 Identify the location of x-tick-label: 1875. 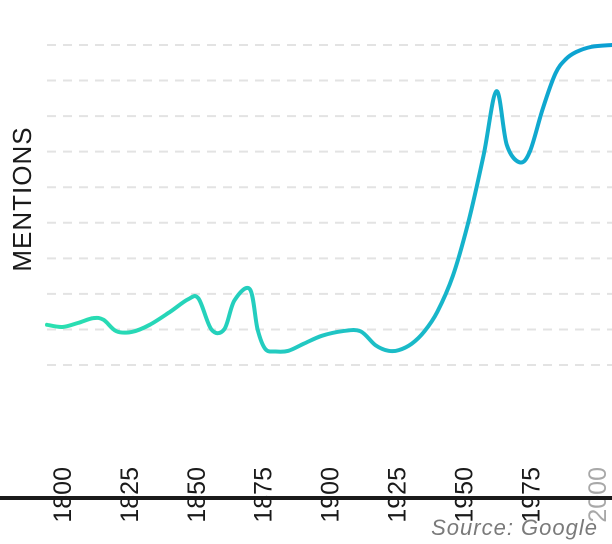
(264, 495).